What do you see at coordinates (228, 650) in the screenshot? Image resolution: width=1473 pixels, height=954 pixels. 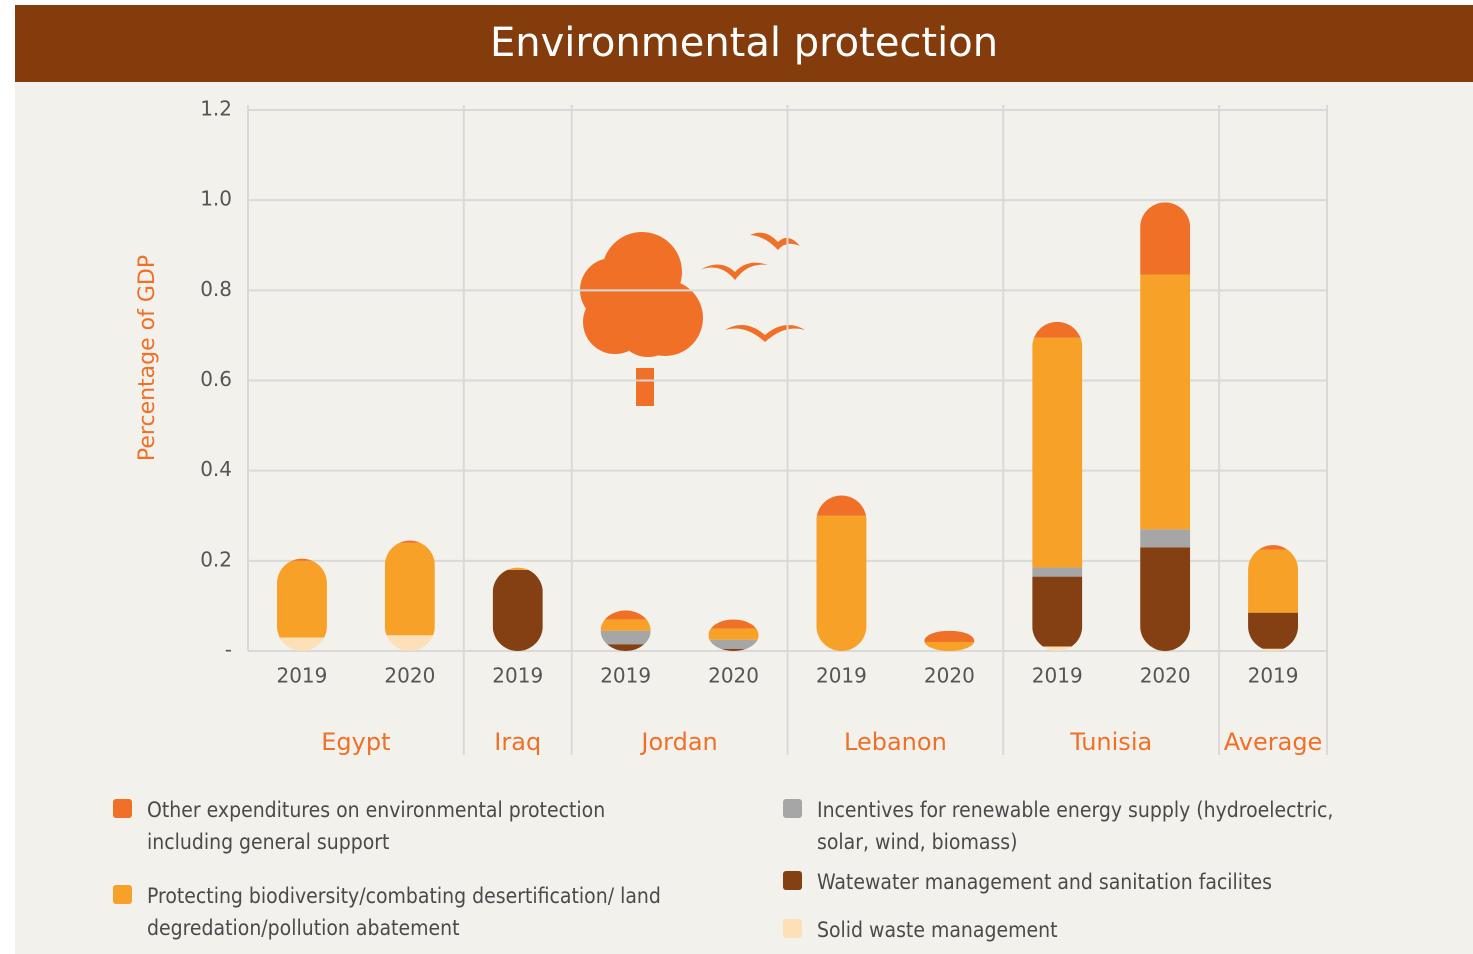 I see `y-tick-label: -` at bounding box center [228, 650].